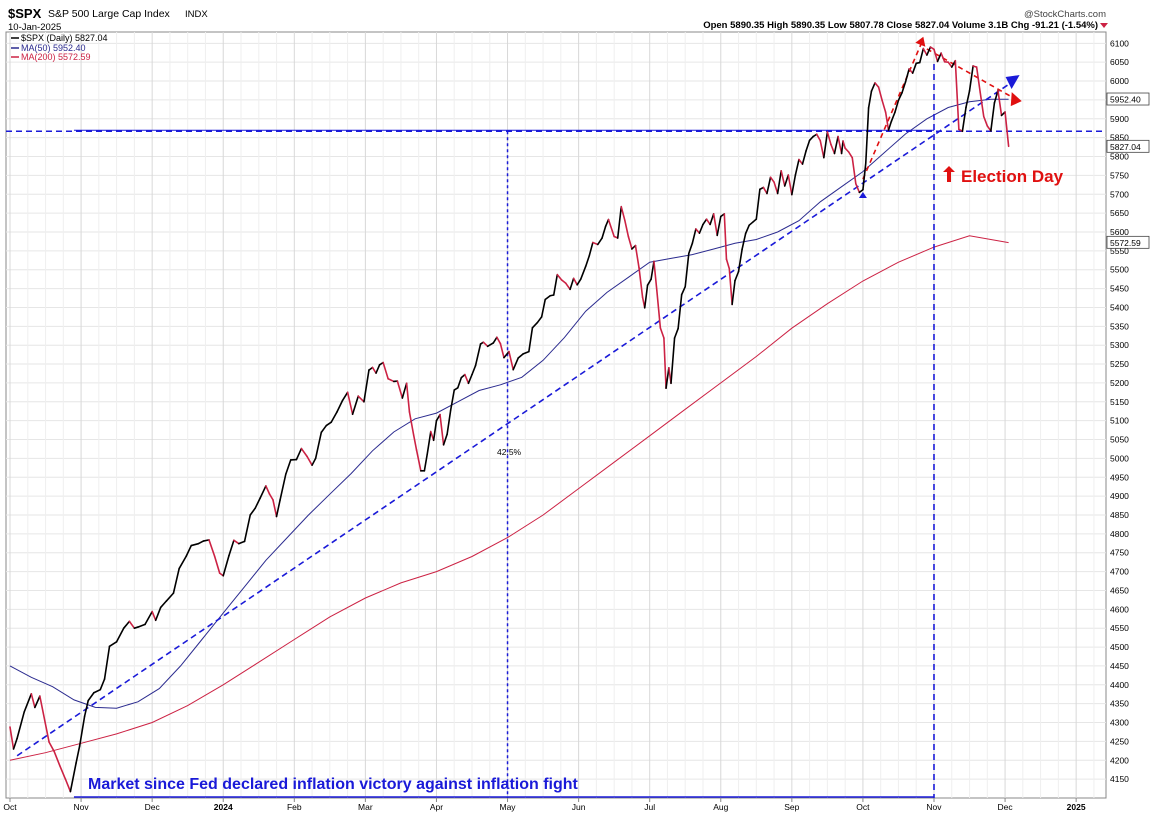 Image resolution: width=1150 pixels, height=817 pixels. I want to click on value-tag-box, so click(1128, 242).